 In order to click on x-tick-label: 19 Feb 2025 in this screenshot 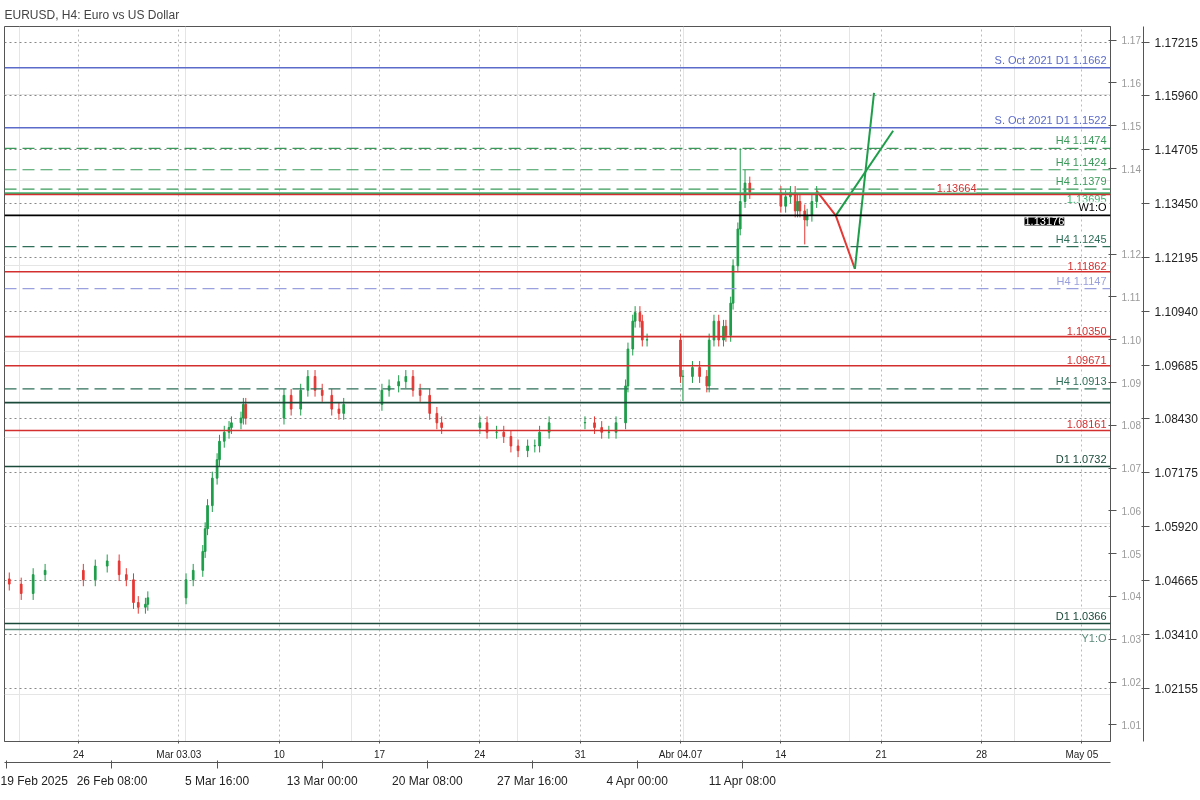, I will do `click(34, 780)`.